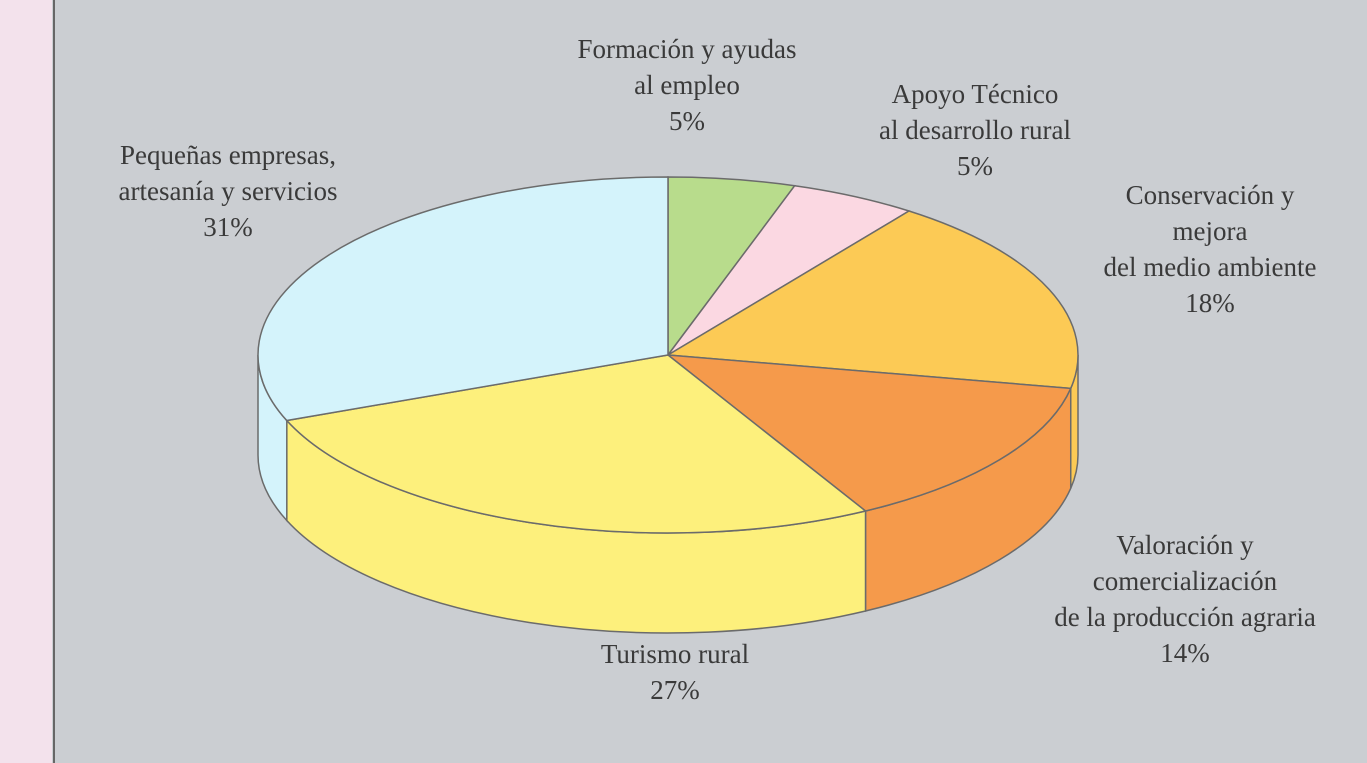  I want to click on slice-label: Valoración y, so click(1185, 545).